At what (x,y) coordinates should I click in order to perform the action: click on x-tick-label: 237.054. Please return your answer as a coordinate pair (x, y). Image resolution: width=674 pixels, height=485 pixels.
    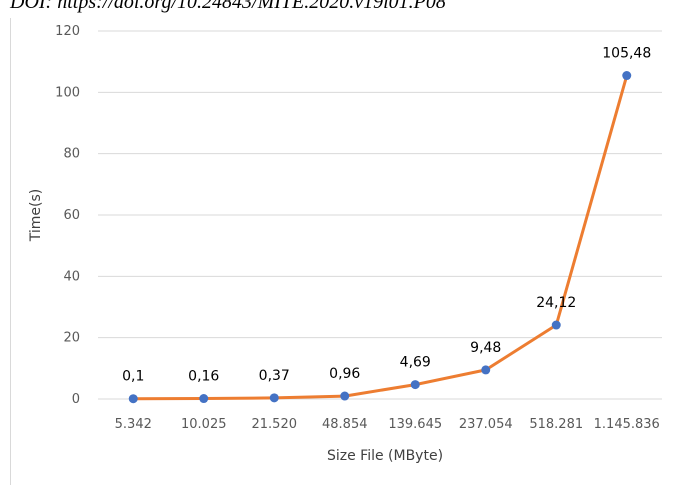
    Looking at the image, I should click on (486, 424).